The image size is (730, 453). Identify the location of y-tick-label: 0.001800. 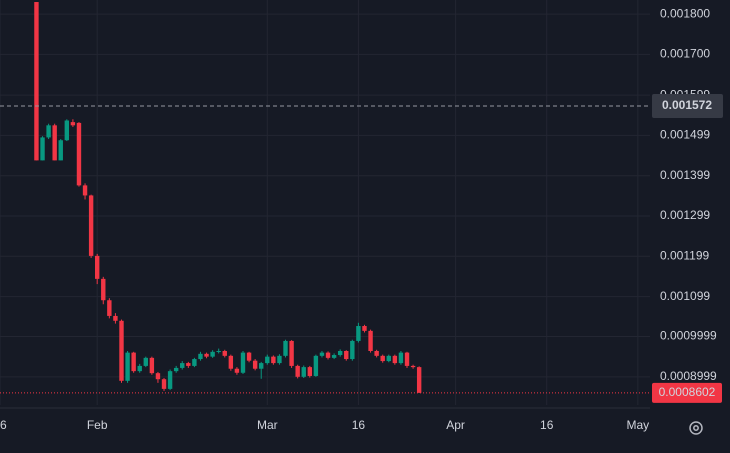
(685, 13).